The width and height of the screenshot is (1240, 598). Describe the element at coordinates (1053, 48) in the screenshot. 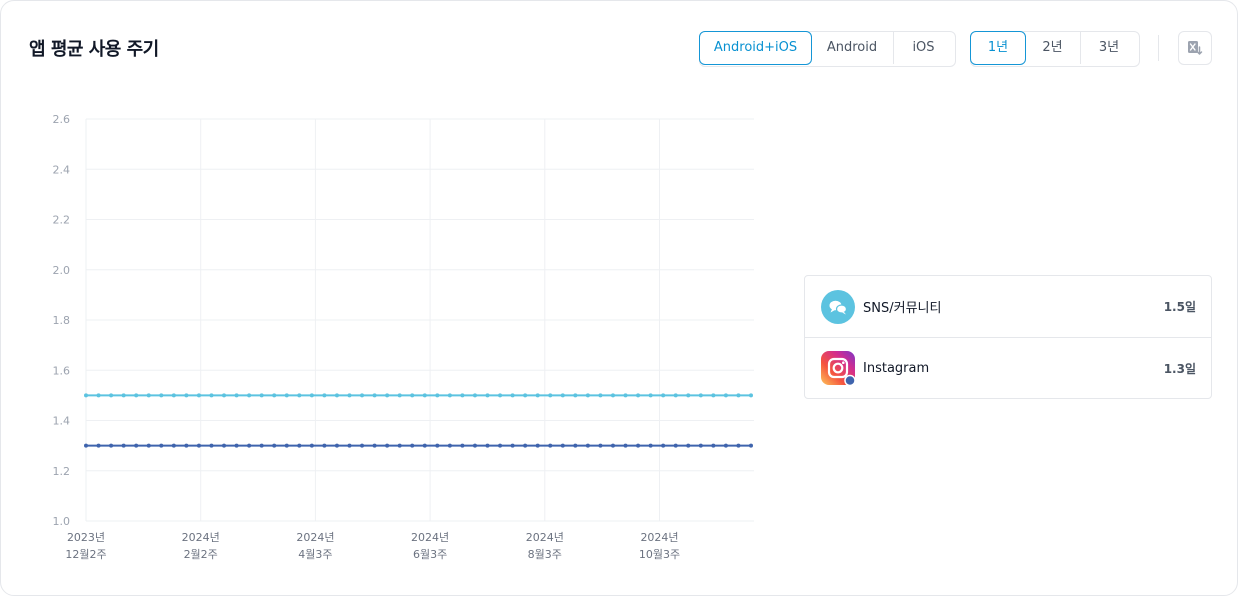

I see `tab-2-years: 2년` at that location.